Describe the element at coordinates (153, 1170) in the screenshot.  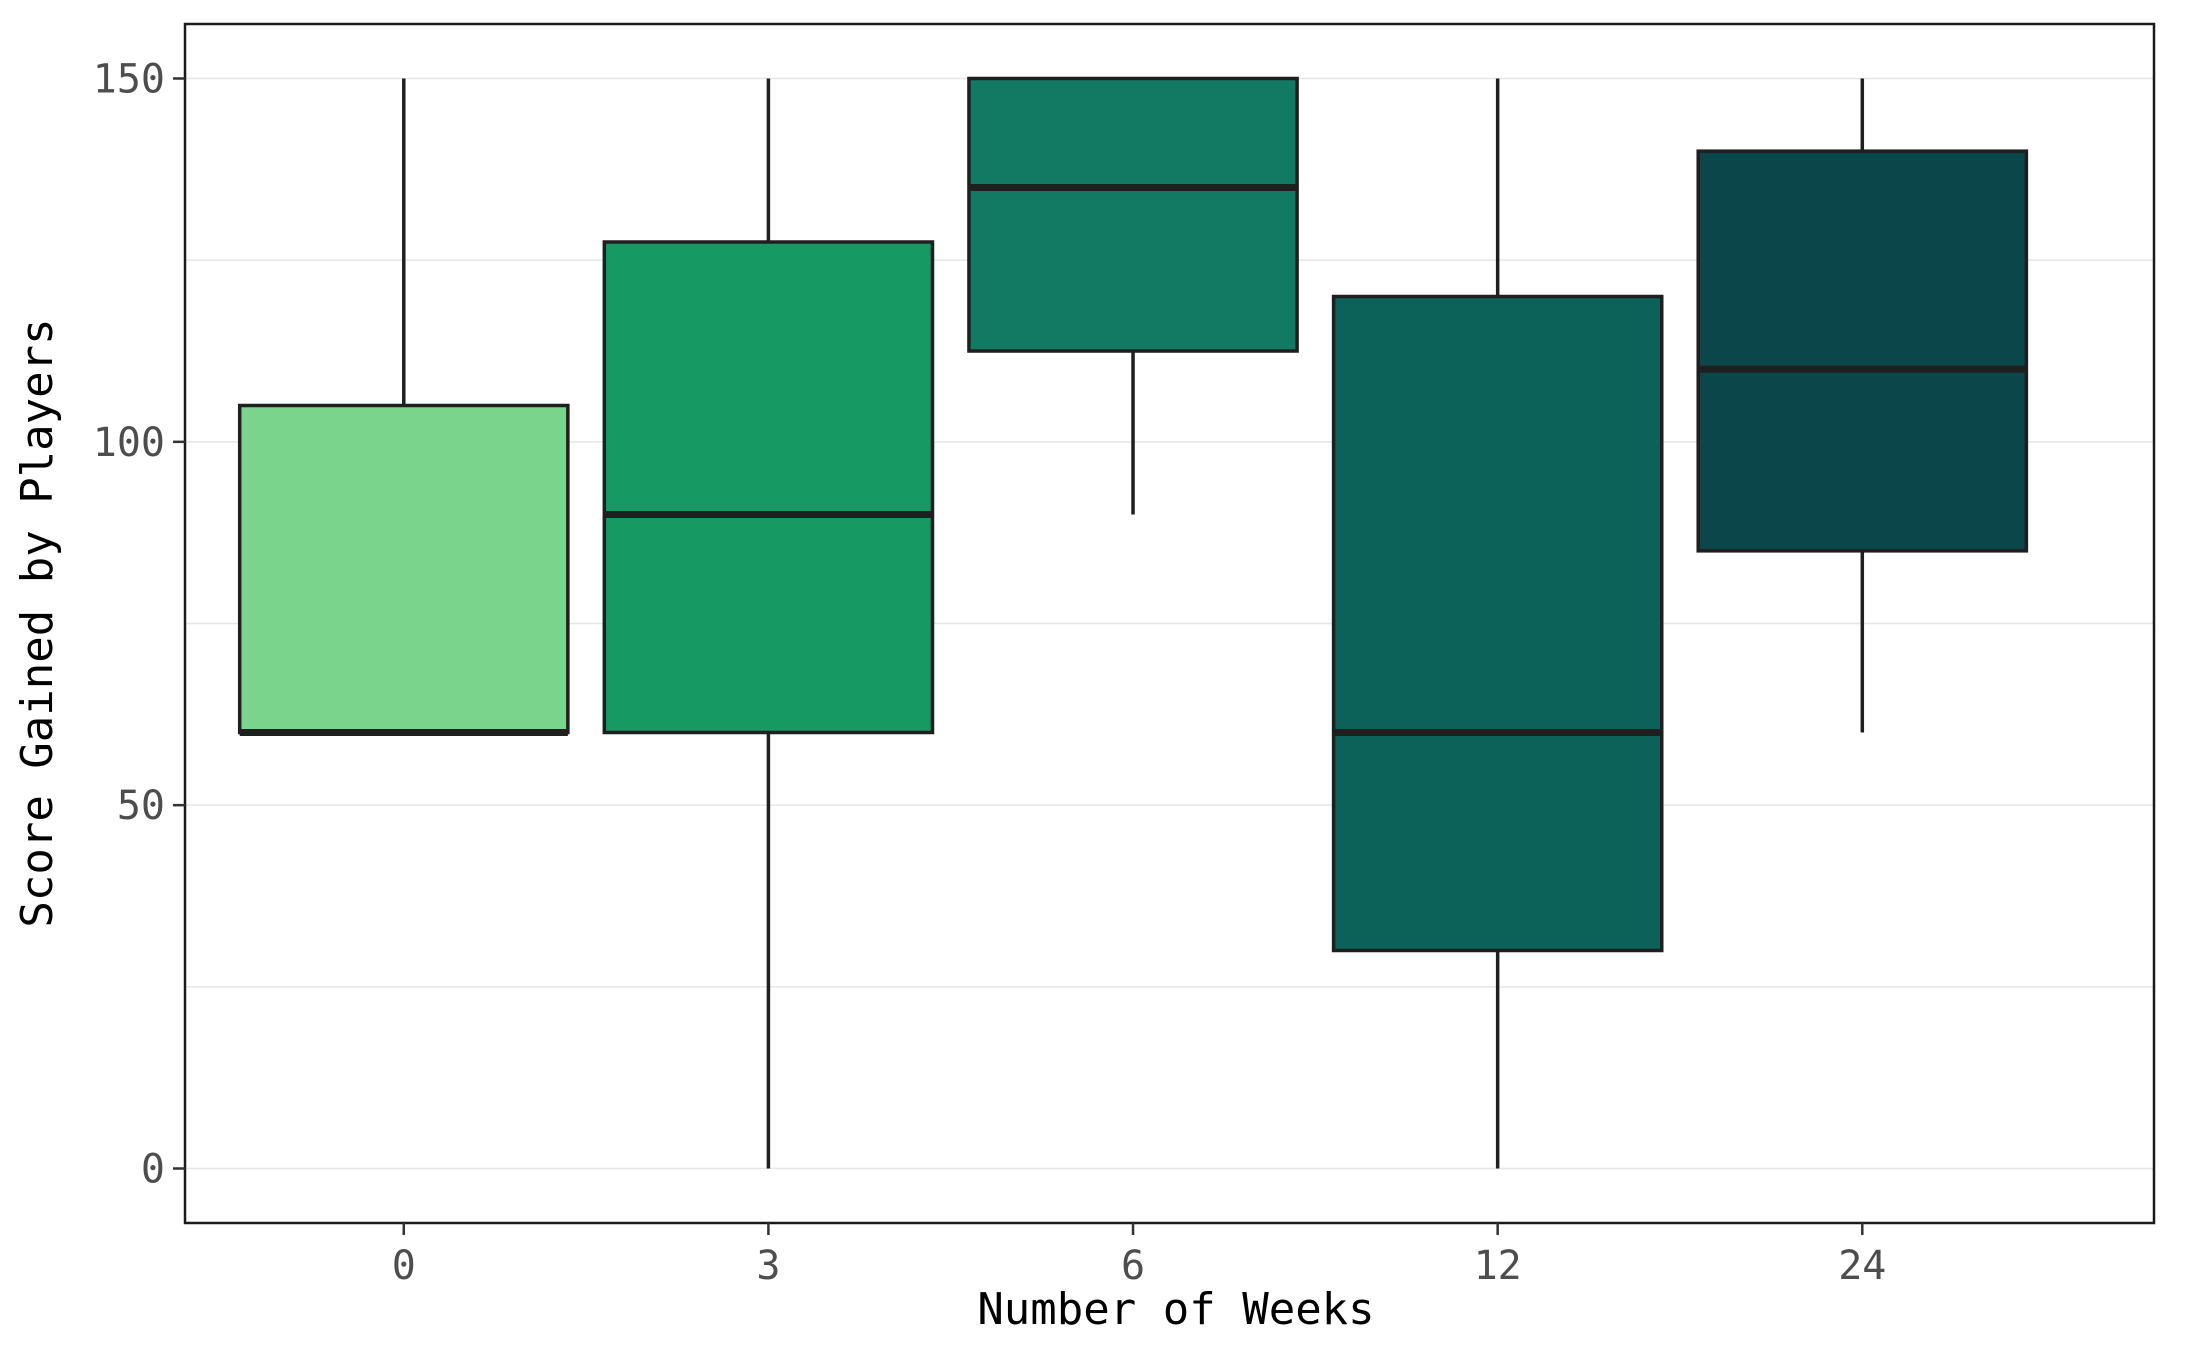
I see `y-tick-label-0: 0` at that location.